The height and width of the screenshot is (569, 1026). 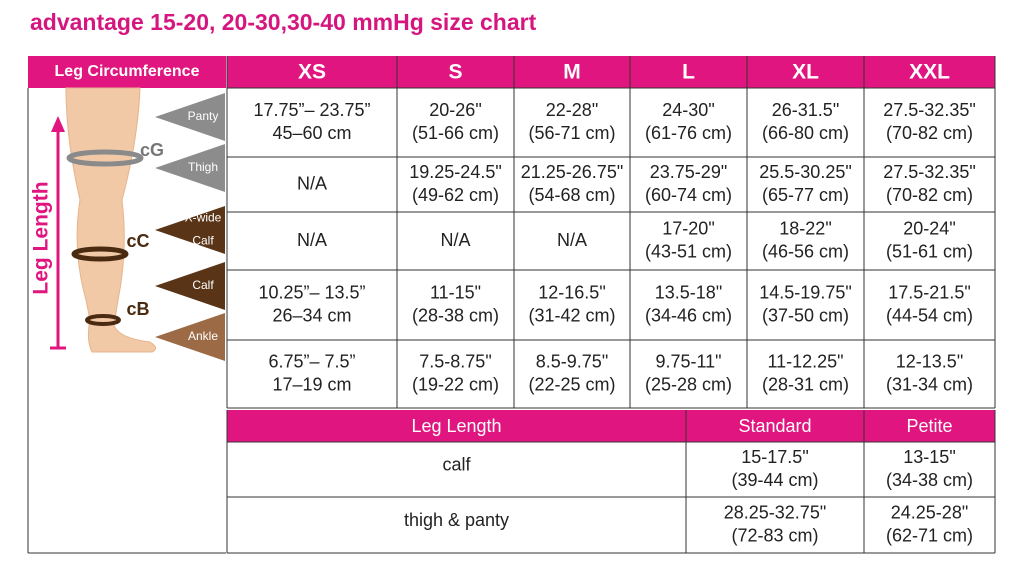 I want to click on cell-text: (28-31 cm), so click(x=805, y=384).